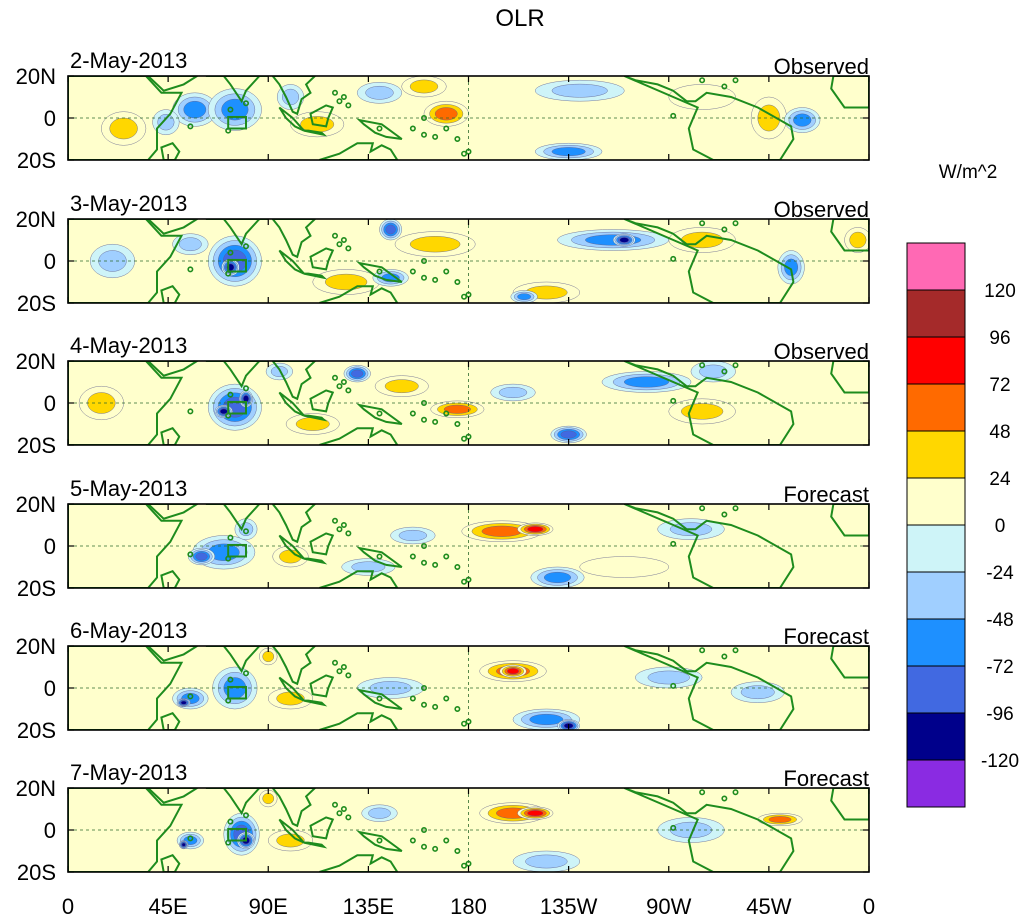 The image size is (1028, 920). Describe the element at coordinates (237, 692) in the screenshot. I see `reference-box` at that location.